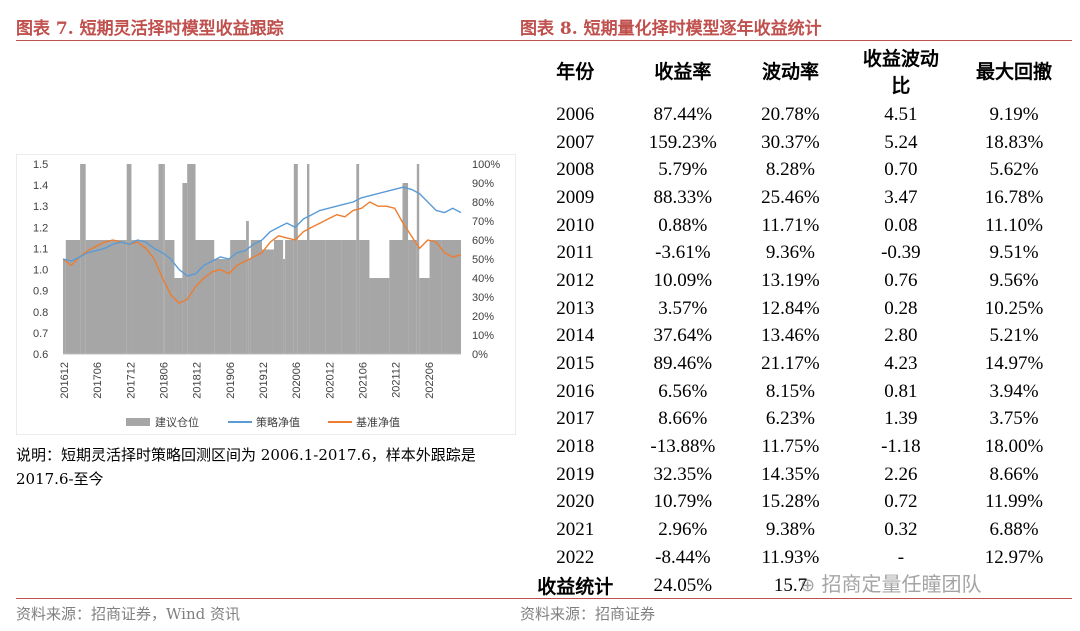 This screenshot has width=1080, height=631. Describe the element at coordinates (165, 380) in the screenshot. I see `x-tick-label: 201806` at that location.